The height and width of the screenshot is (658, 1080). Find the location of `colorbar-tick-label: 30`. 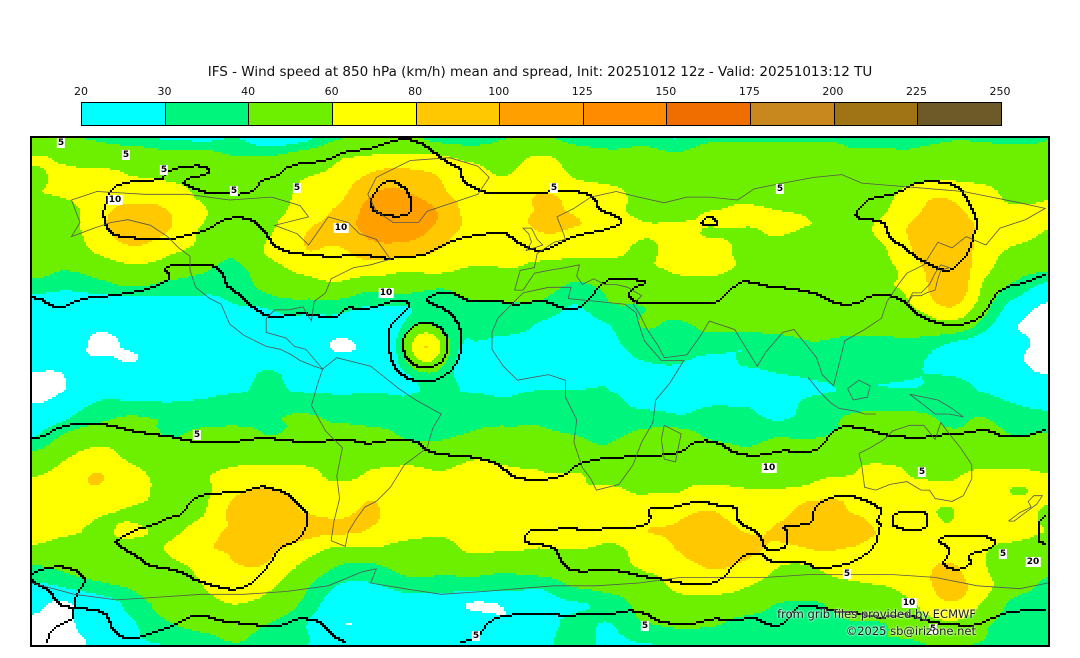

colorbar-tick-label: 30 is located at coordinates (164, 91).